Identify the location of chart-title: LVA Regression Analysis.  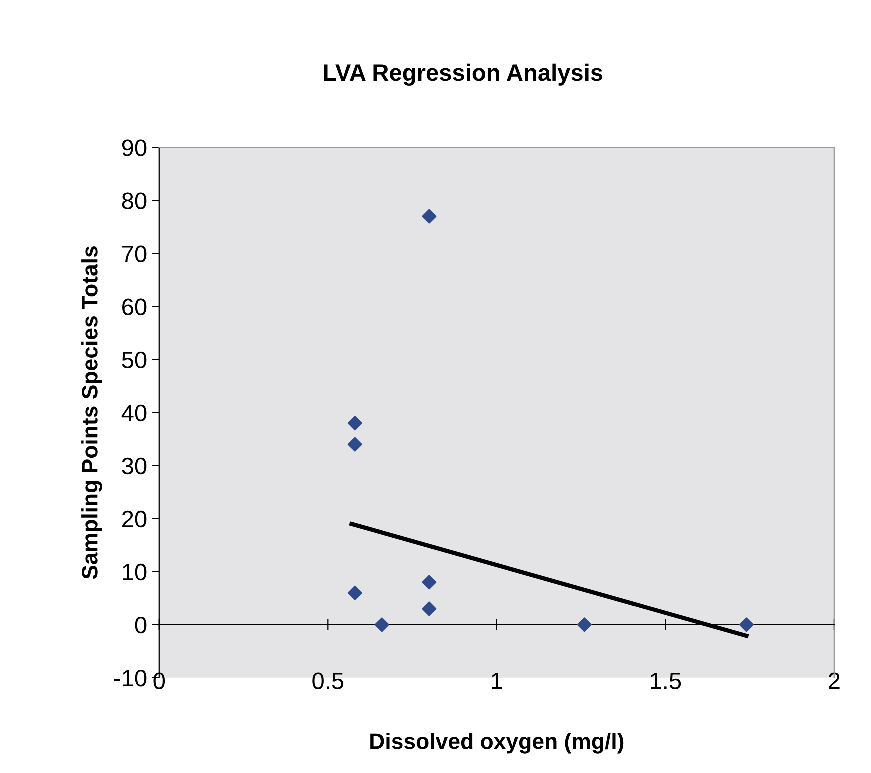
(463, 75).